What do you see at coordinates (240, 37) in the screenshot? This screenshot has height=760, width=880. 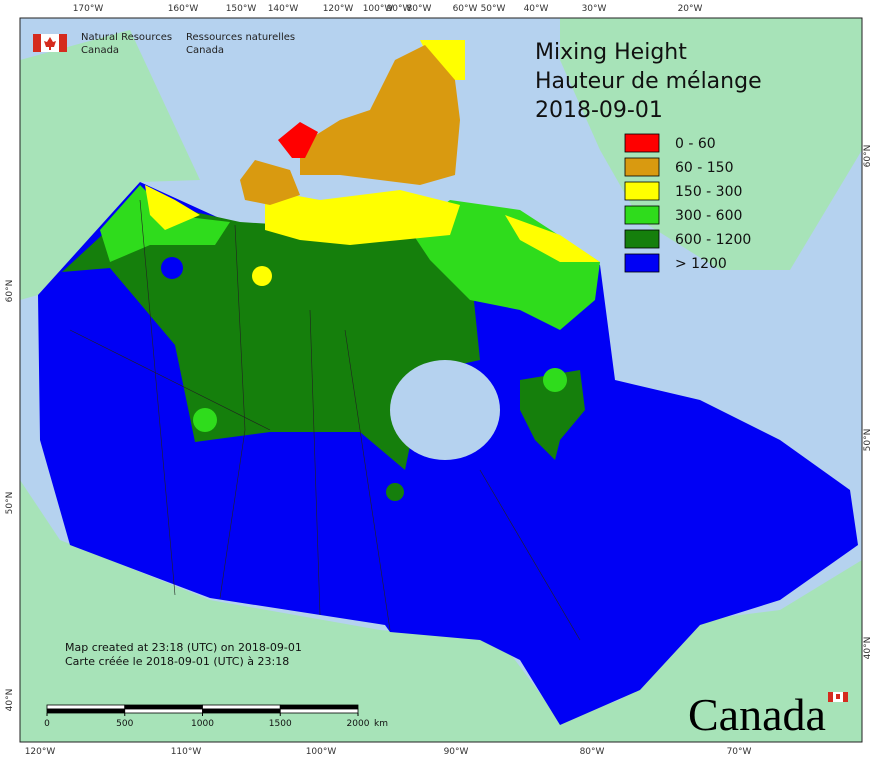 I see `agency-fr: Ressources naturelles` at bounding box center [240, 37].